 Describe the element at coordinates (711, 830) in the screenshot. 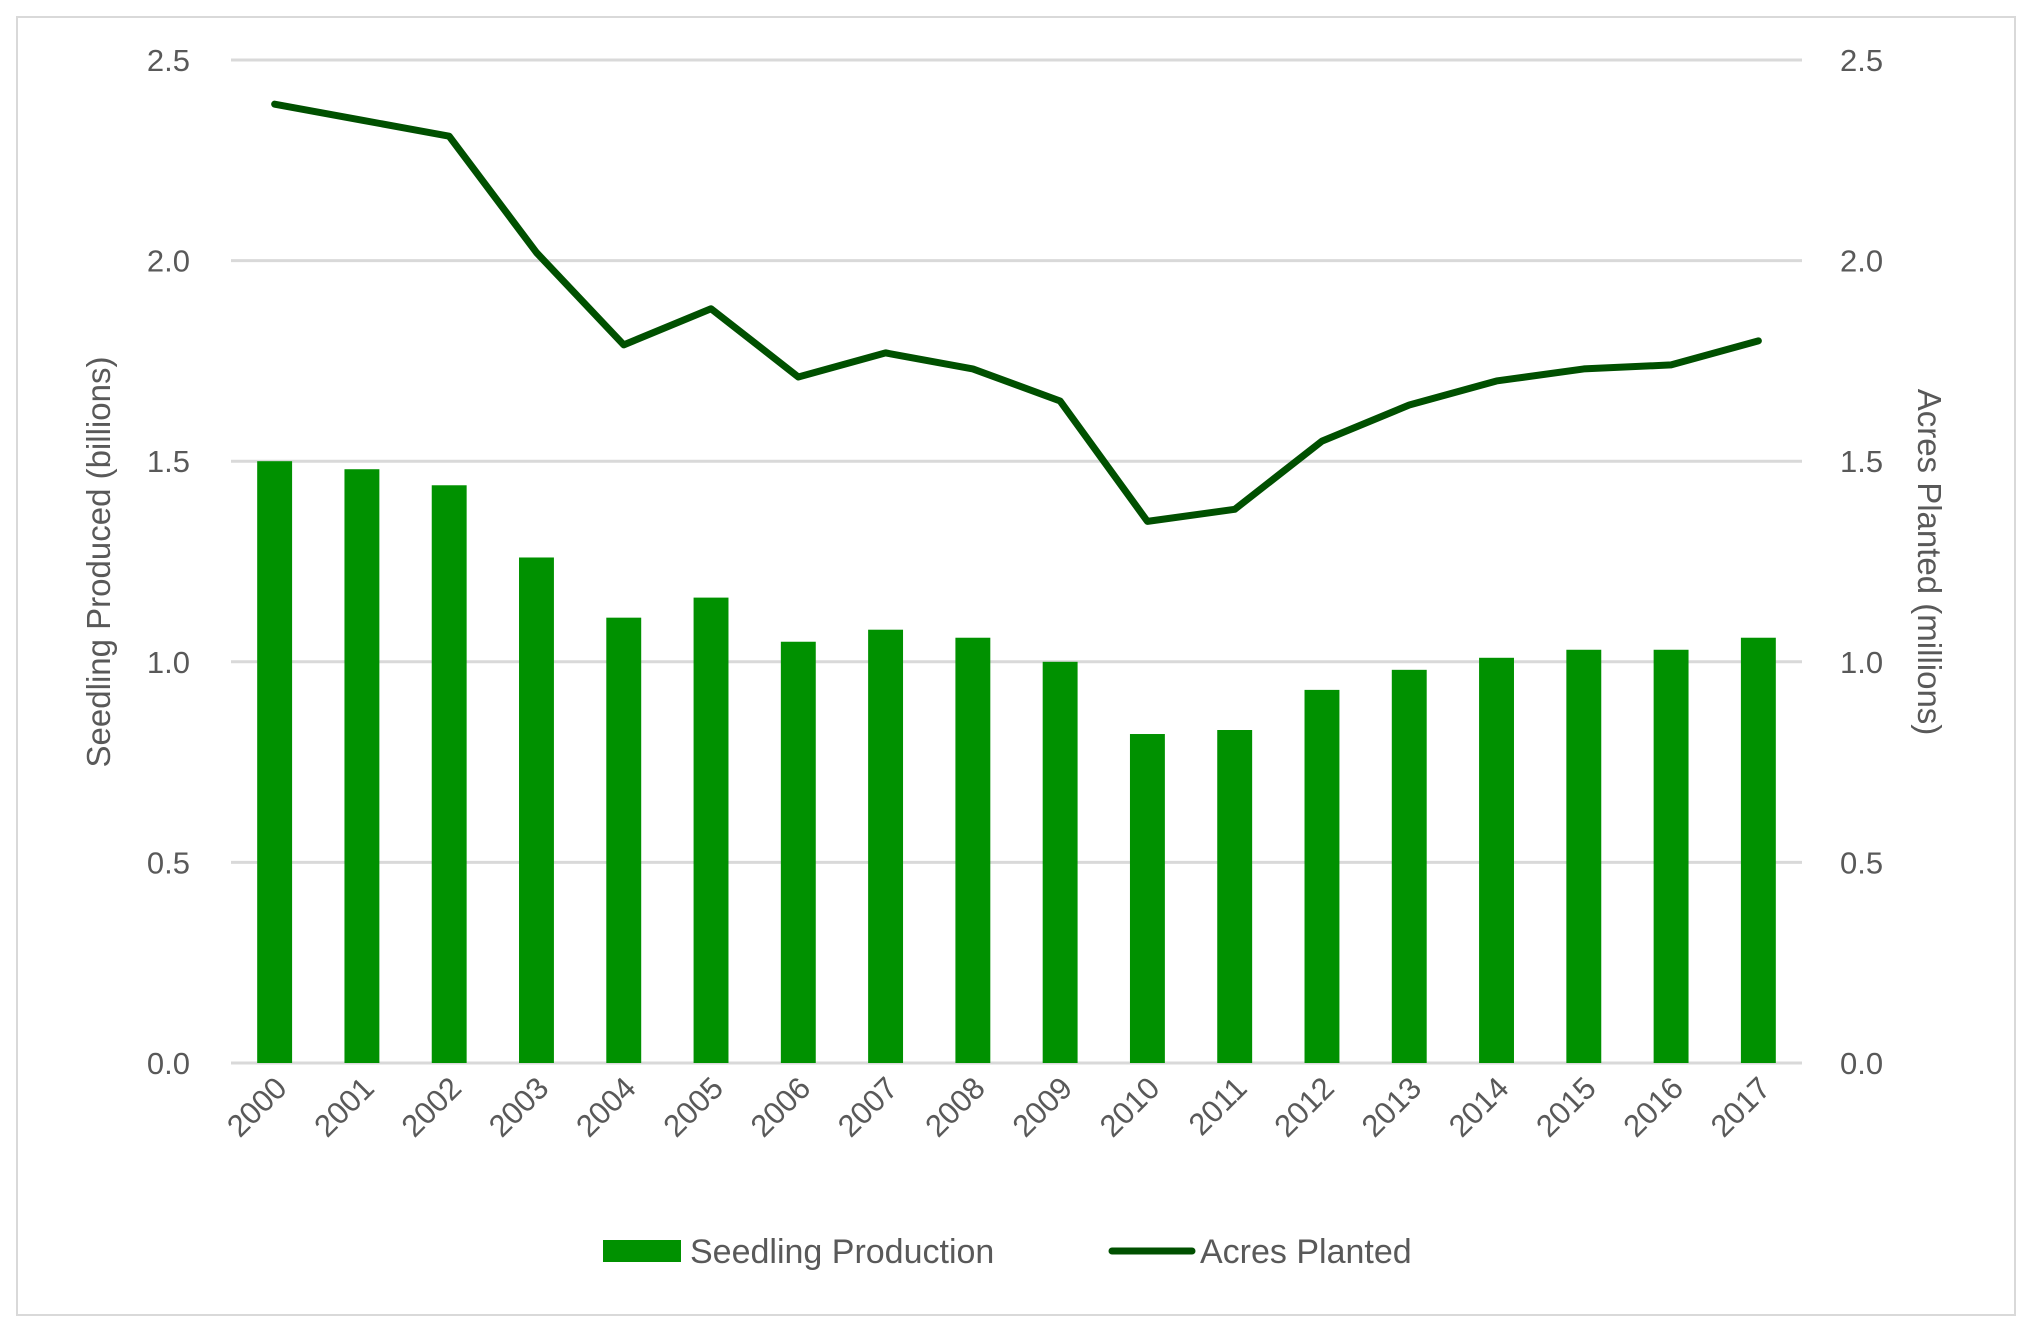

I see `bar-2005` at that location.